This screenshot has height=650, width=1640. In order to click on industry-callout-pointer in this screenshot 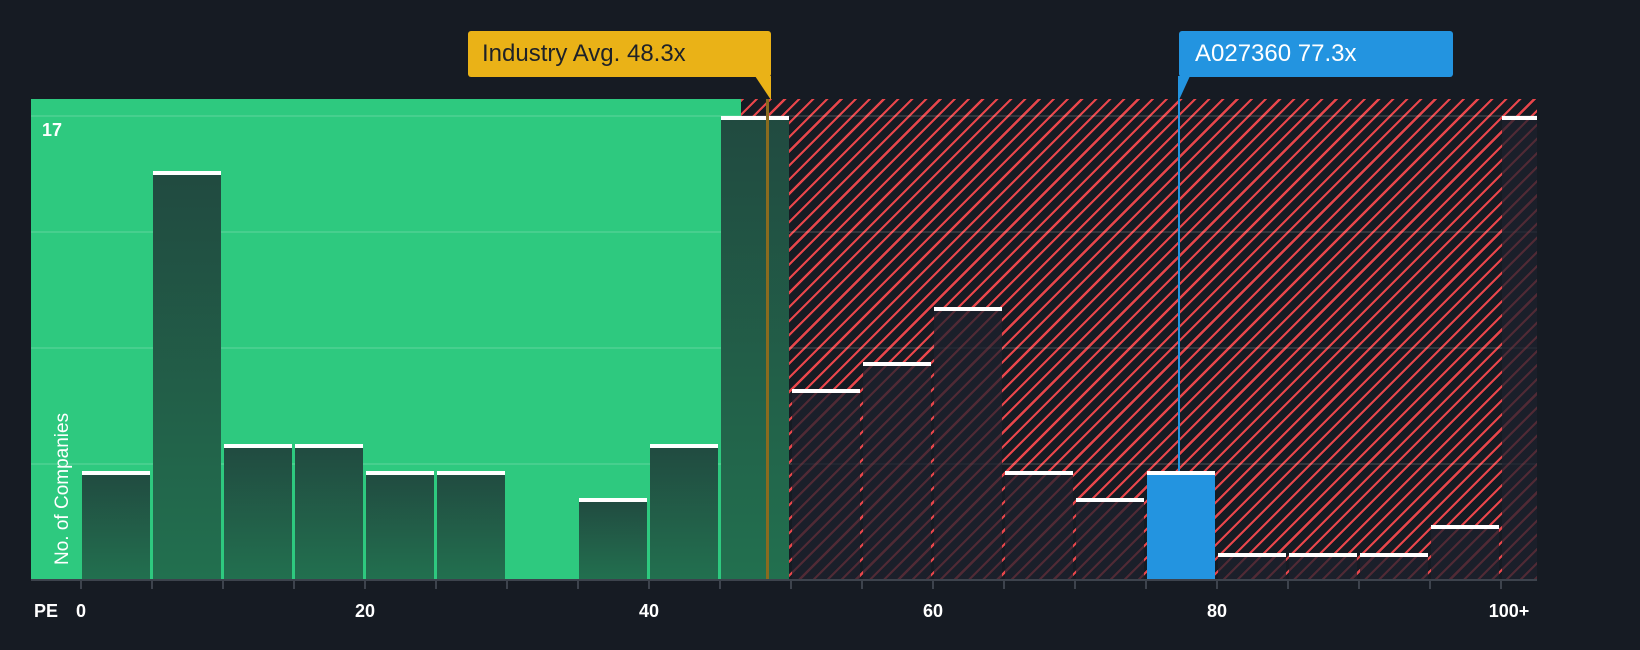, I will do `click(763, 88)`.